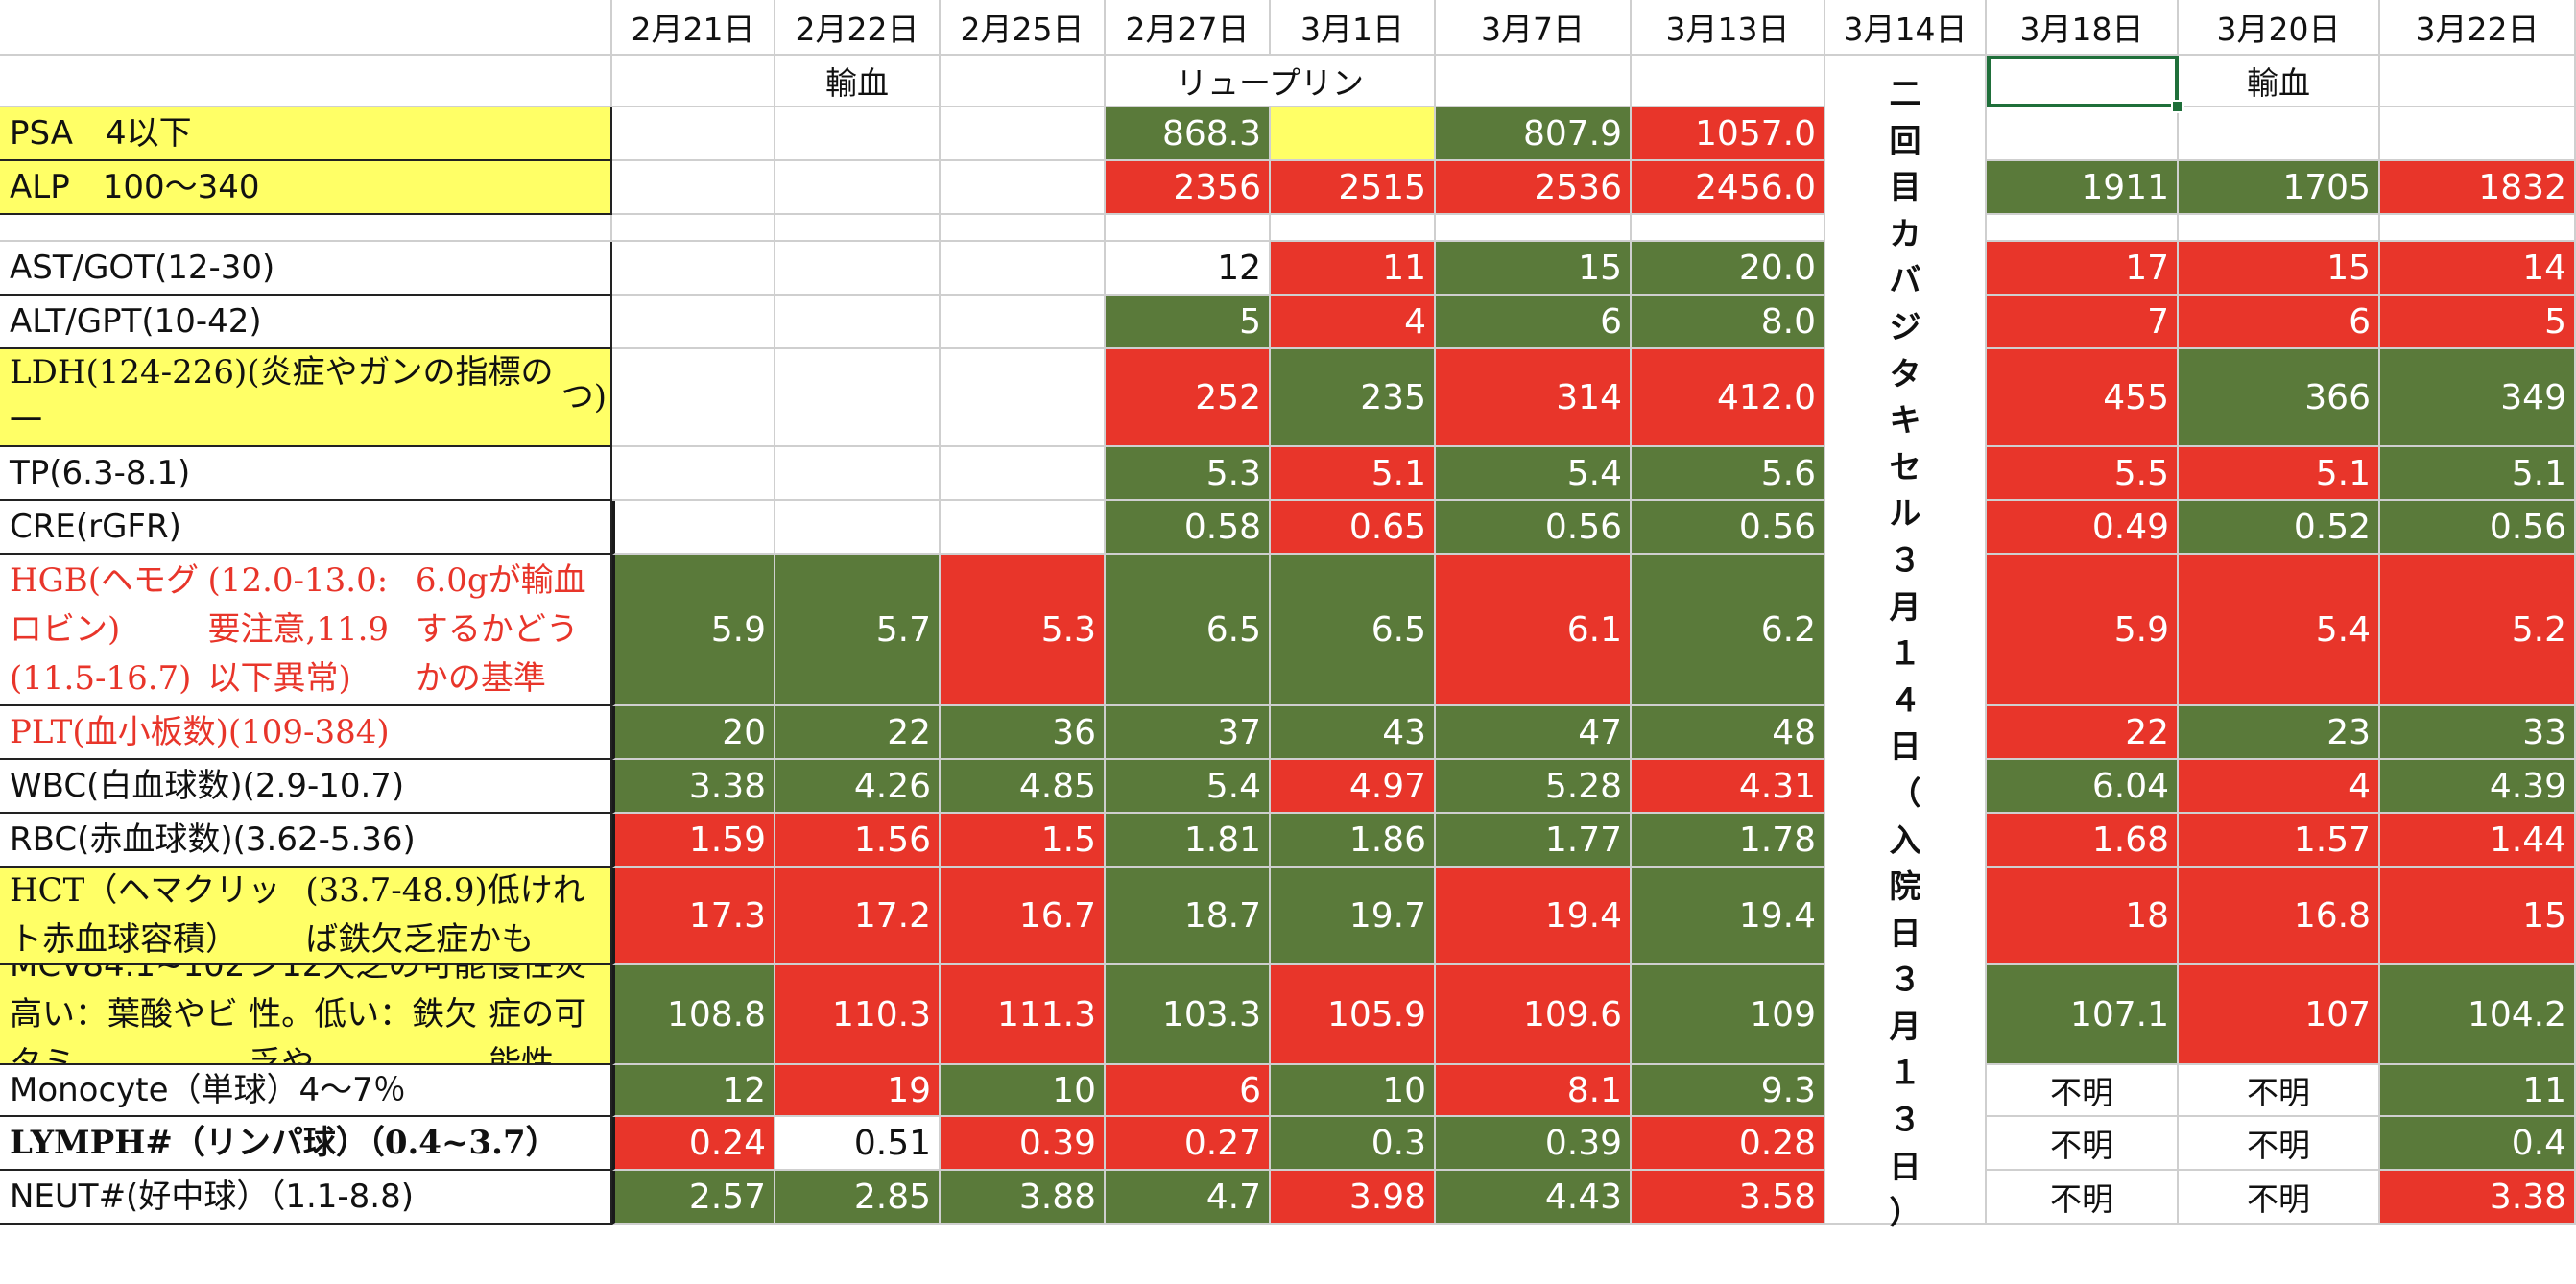 Image resolution: width=2576 pixels, height=1284 pixels. What do you see at coordinates (1728, 787) in the screenshot?
I see `value-cell: 4.31` at bounding box center [1728, 787].